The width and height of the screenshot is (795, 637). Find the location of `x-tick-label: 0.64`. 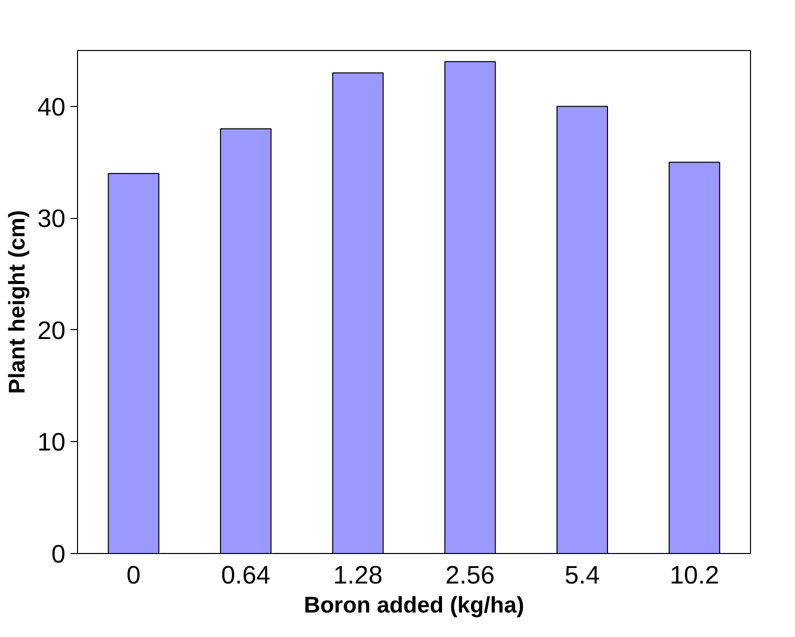

x-tick-label: 0.64 is located at coordinates (245, 576).